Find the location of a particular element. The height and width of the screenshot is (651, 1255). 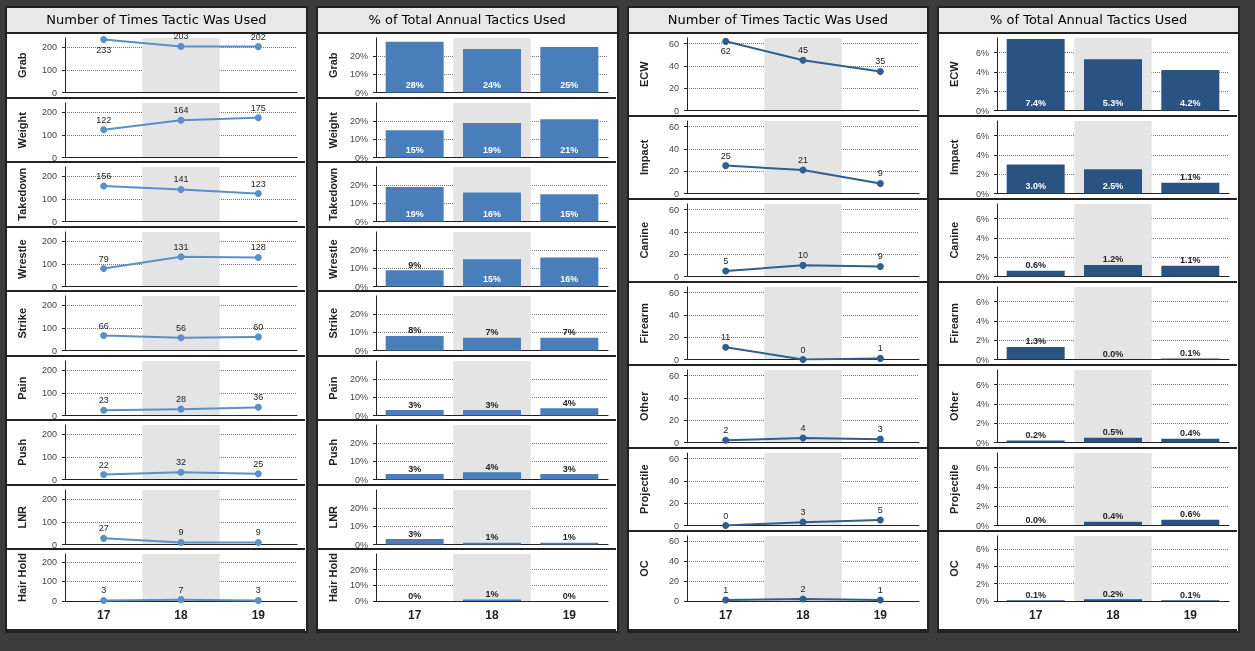

y-tick-label: 20 is located at coordinates (673, 581).